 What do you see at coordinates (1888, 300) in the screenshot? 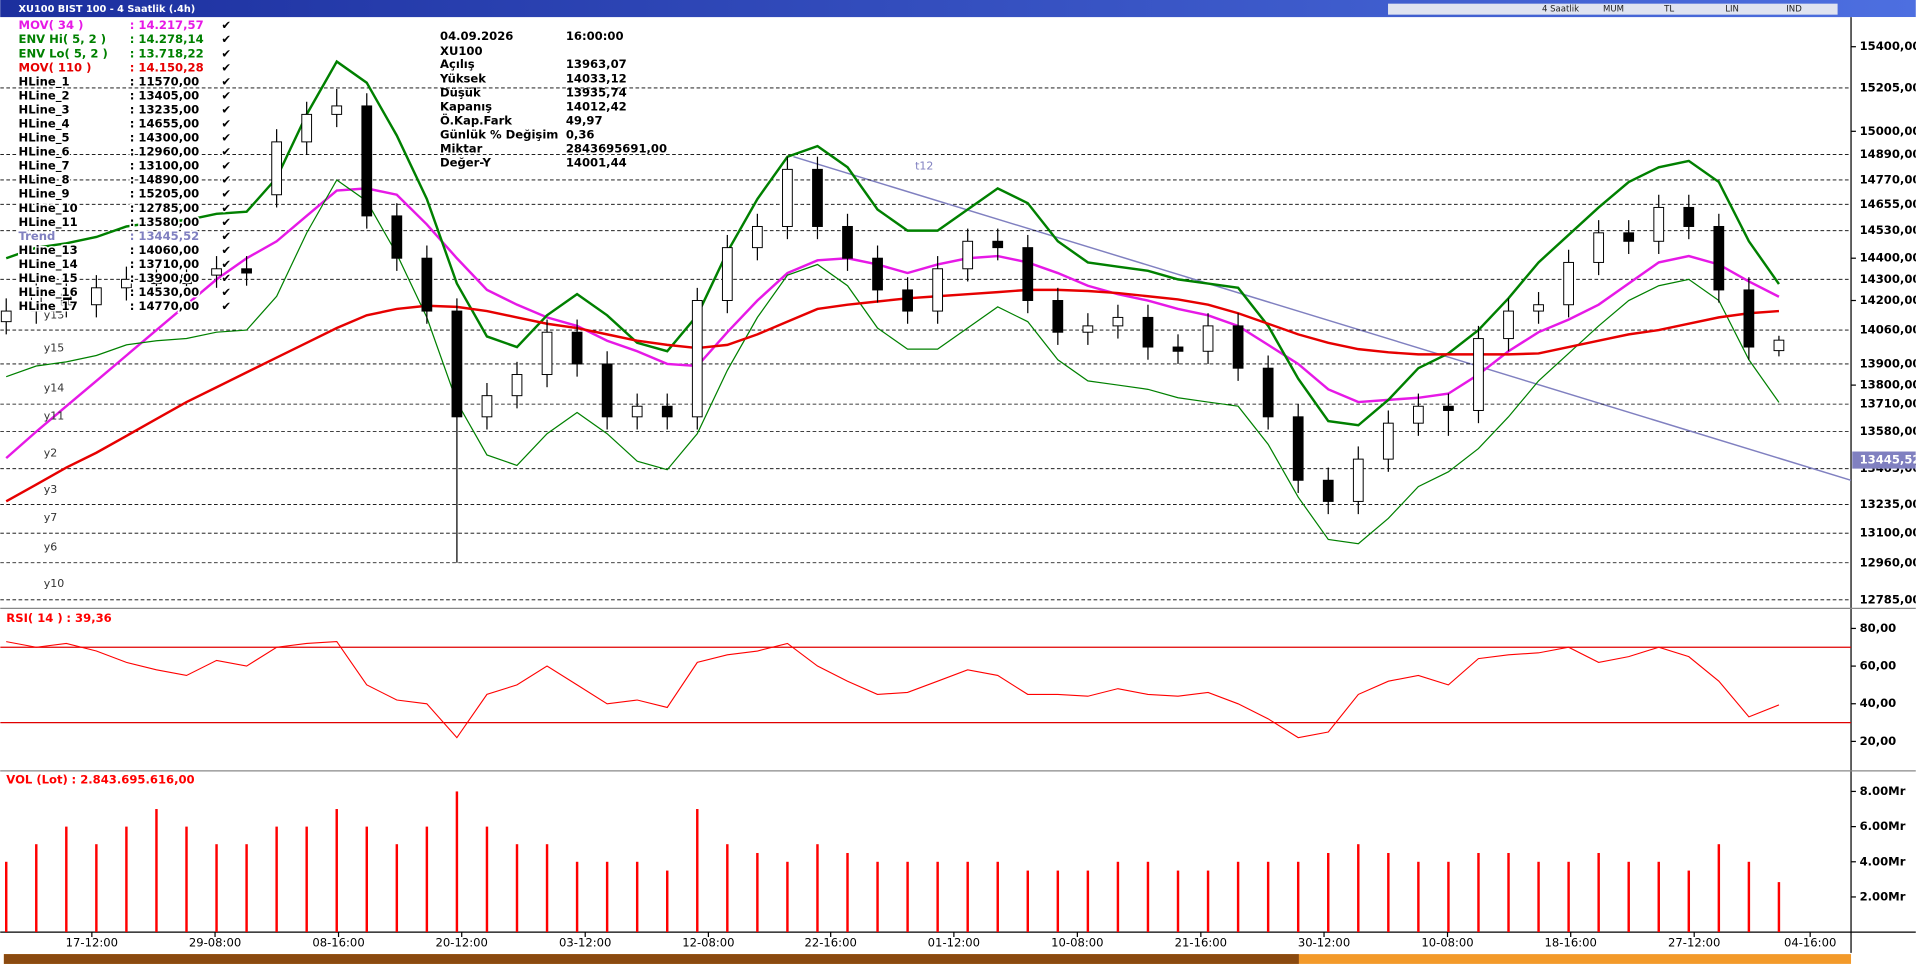
I see `y-tick-label: 14200,00` at bounding box center [1888, 300].